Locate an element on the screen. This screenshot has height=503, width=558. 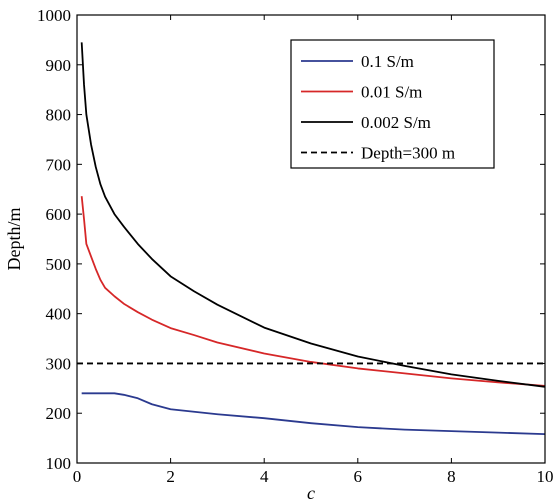
y-tick-label-9: 1000 is located at coordinates (54, 15).